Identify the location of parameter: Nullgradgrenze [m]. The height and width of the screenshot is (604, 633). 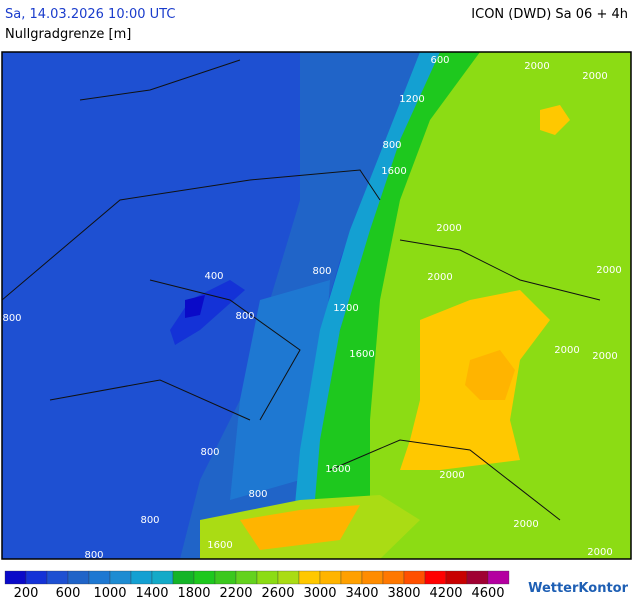
(68, 34).